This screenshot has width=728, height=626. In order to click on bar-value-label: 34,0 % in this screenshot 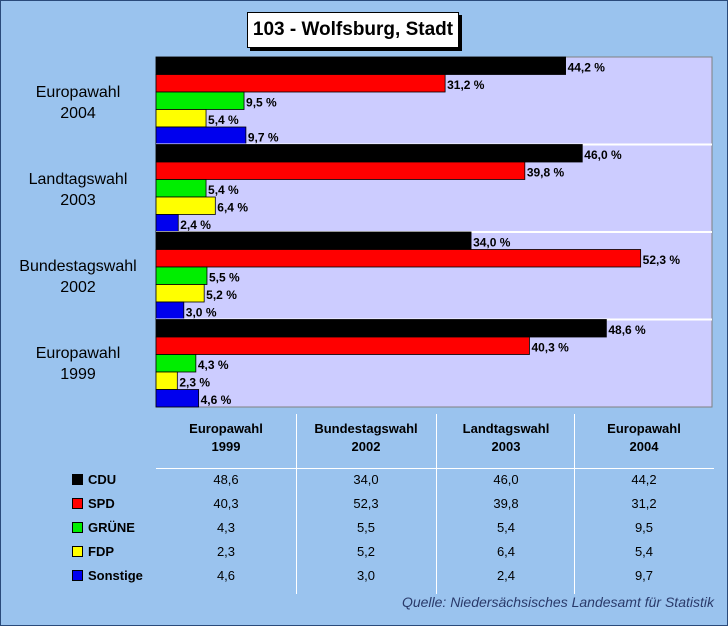, I will do `click(492, 243)`.